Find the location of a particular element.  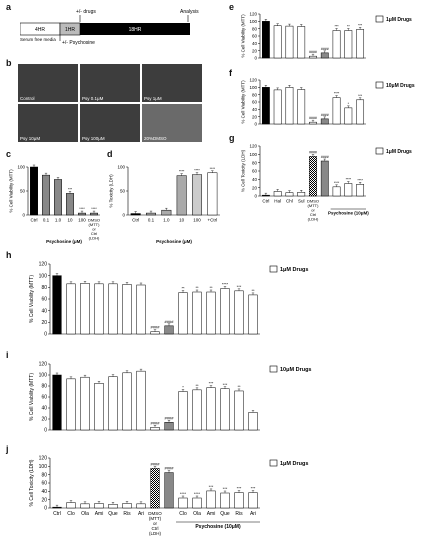

x-tick-label: Ris is located at coordinates (239, 514).